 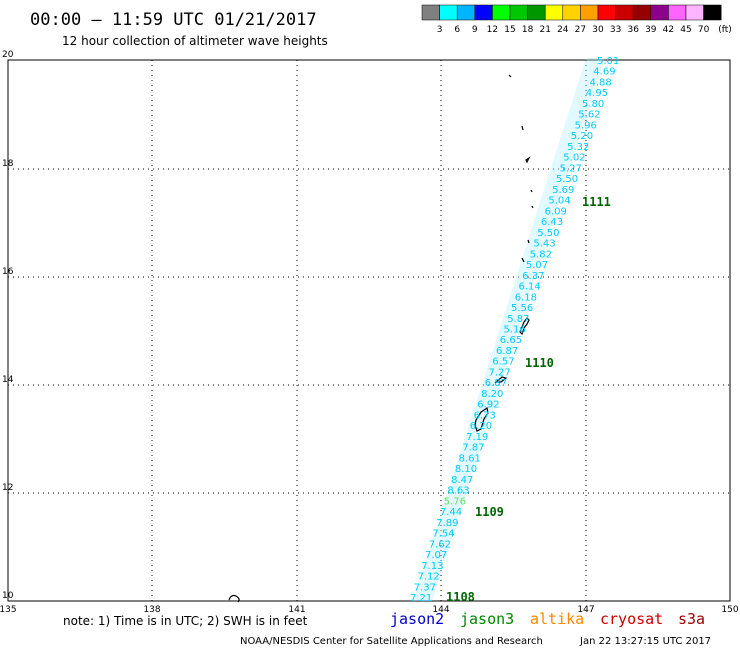 What do you see at coordinates (432, 566) in the screenshot?
I see `wave-height-label: 7.13` at bounding box center [432, 566].